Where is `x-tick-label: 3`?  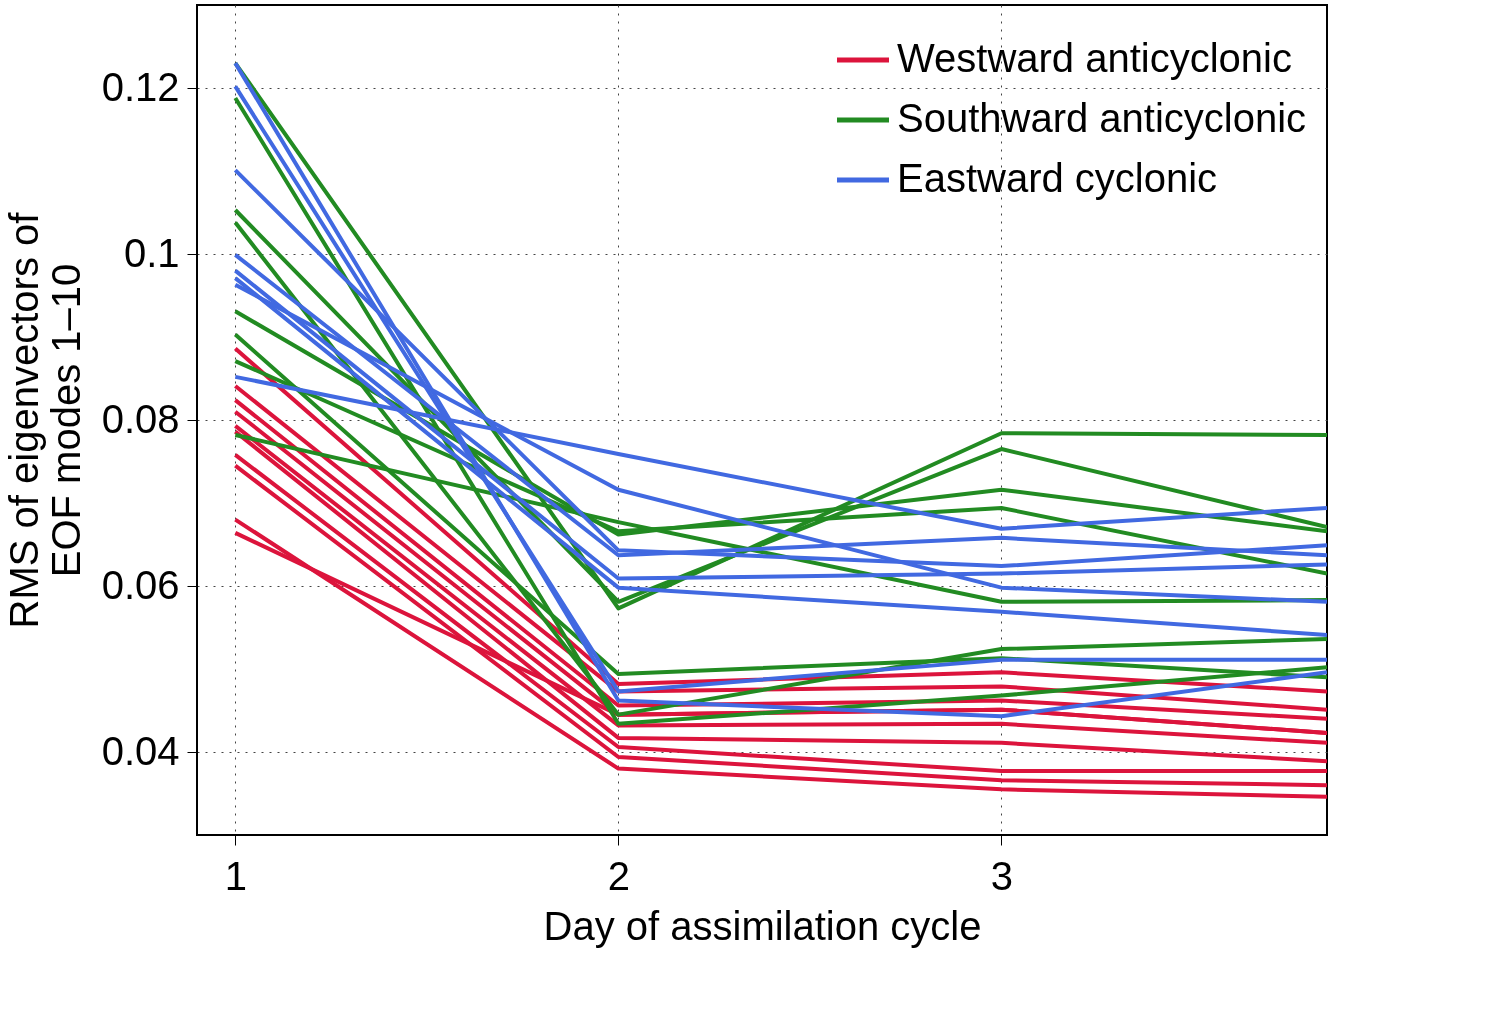
x-tick-label: 3 is located at coordinates (1002, 875).